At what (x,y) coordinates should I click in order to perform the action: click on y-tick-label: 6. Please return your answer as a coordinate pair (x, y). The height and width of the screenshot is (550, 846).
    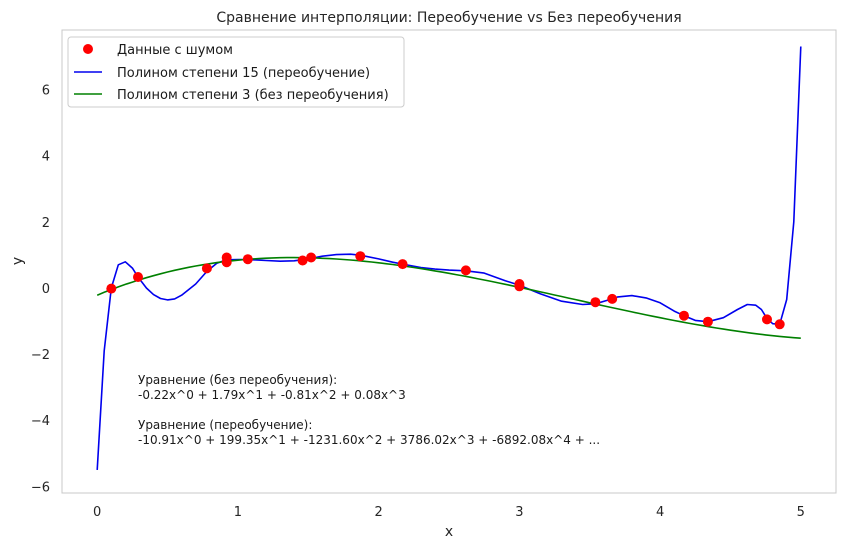
    Looking at the image, I should click on (46, 91).